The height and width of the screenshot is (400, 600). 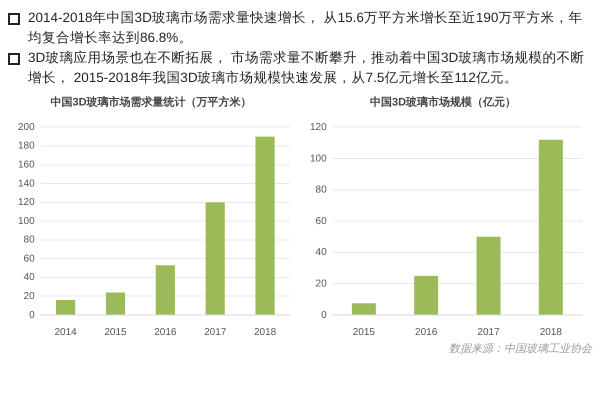 What do you see at coordinates (27, 165) in the screenshot?
I see `y-tick-label: 160` at bounding box center [27, 165].